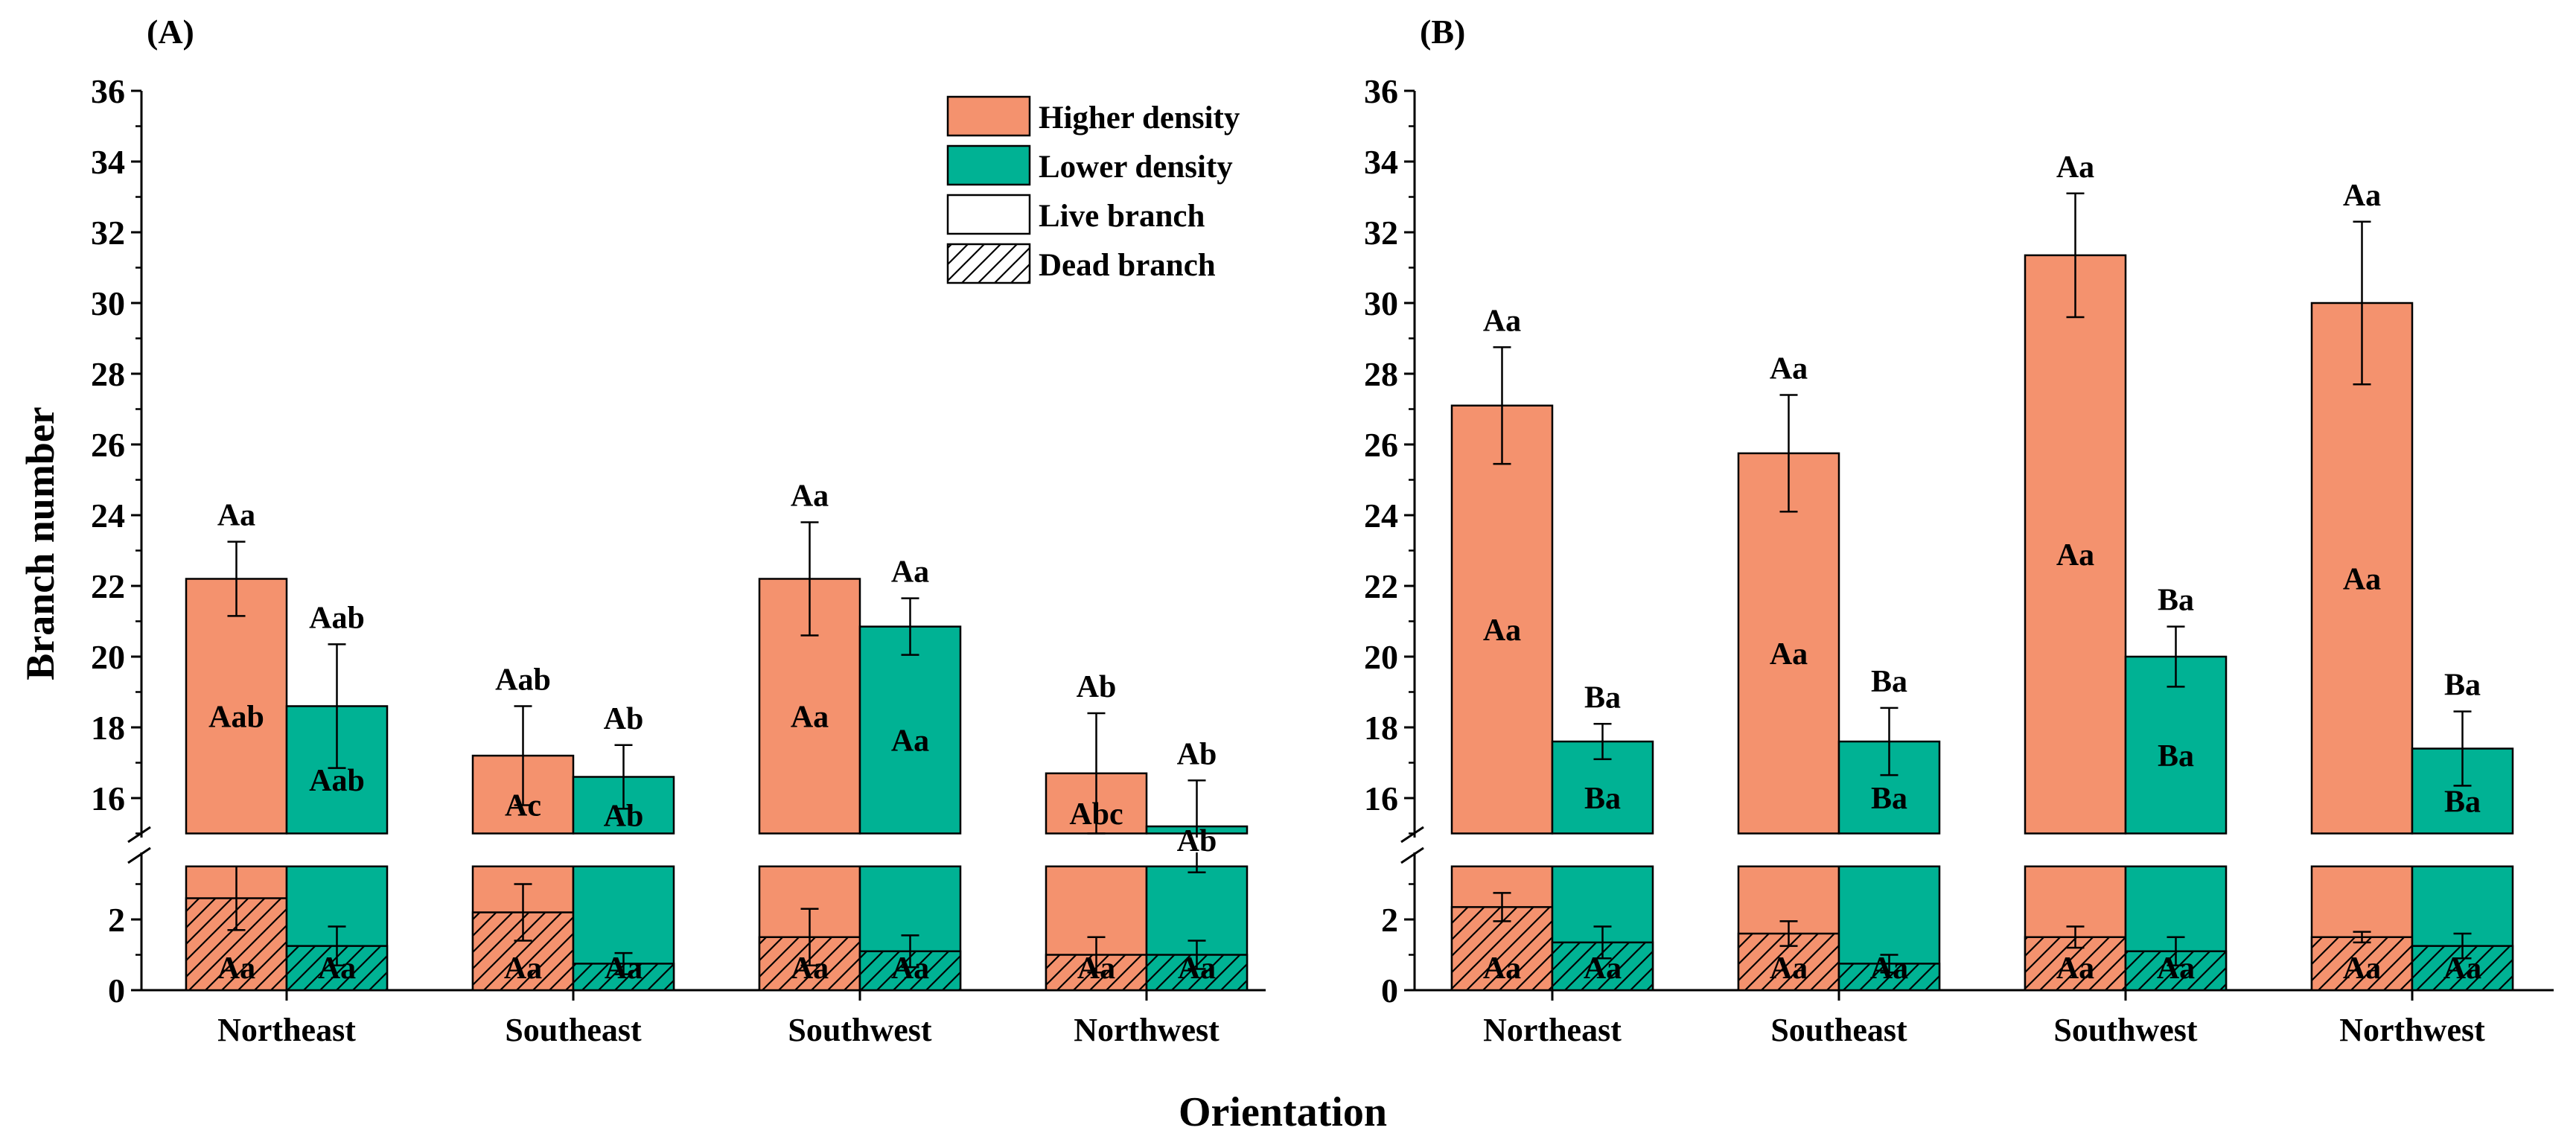 The image size is (2576, 1148). I want to click on bar-dead-hatch, so click(2362, 964).